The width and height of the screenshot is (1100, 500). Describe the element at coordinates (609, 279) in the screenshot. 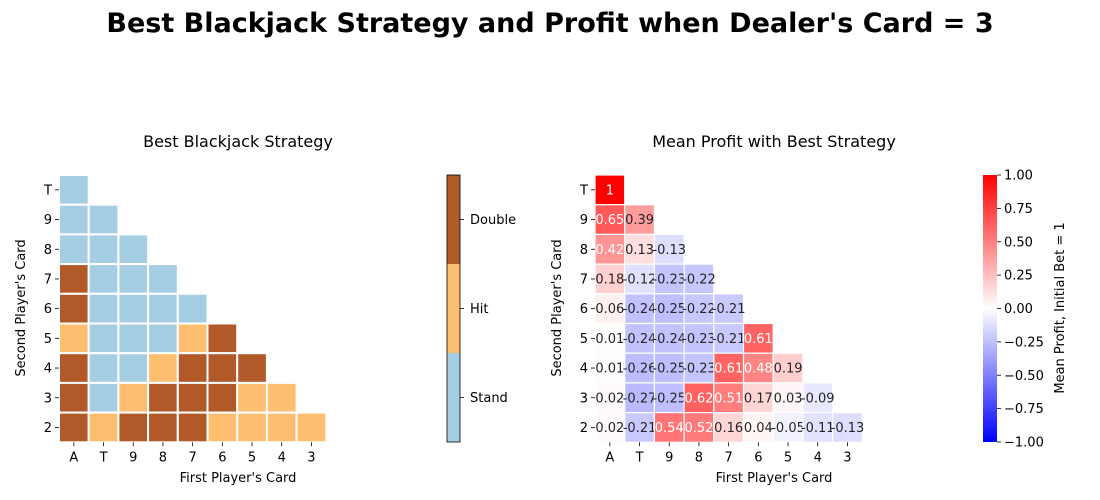

I see `profit-cell-value: 0.18` at that location.